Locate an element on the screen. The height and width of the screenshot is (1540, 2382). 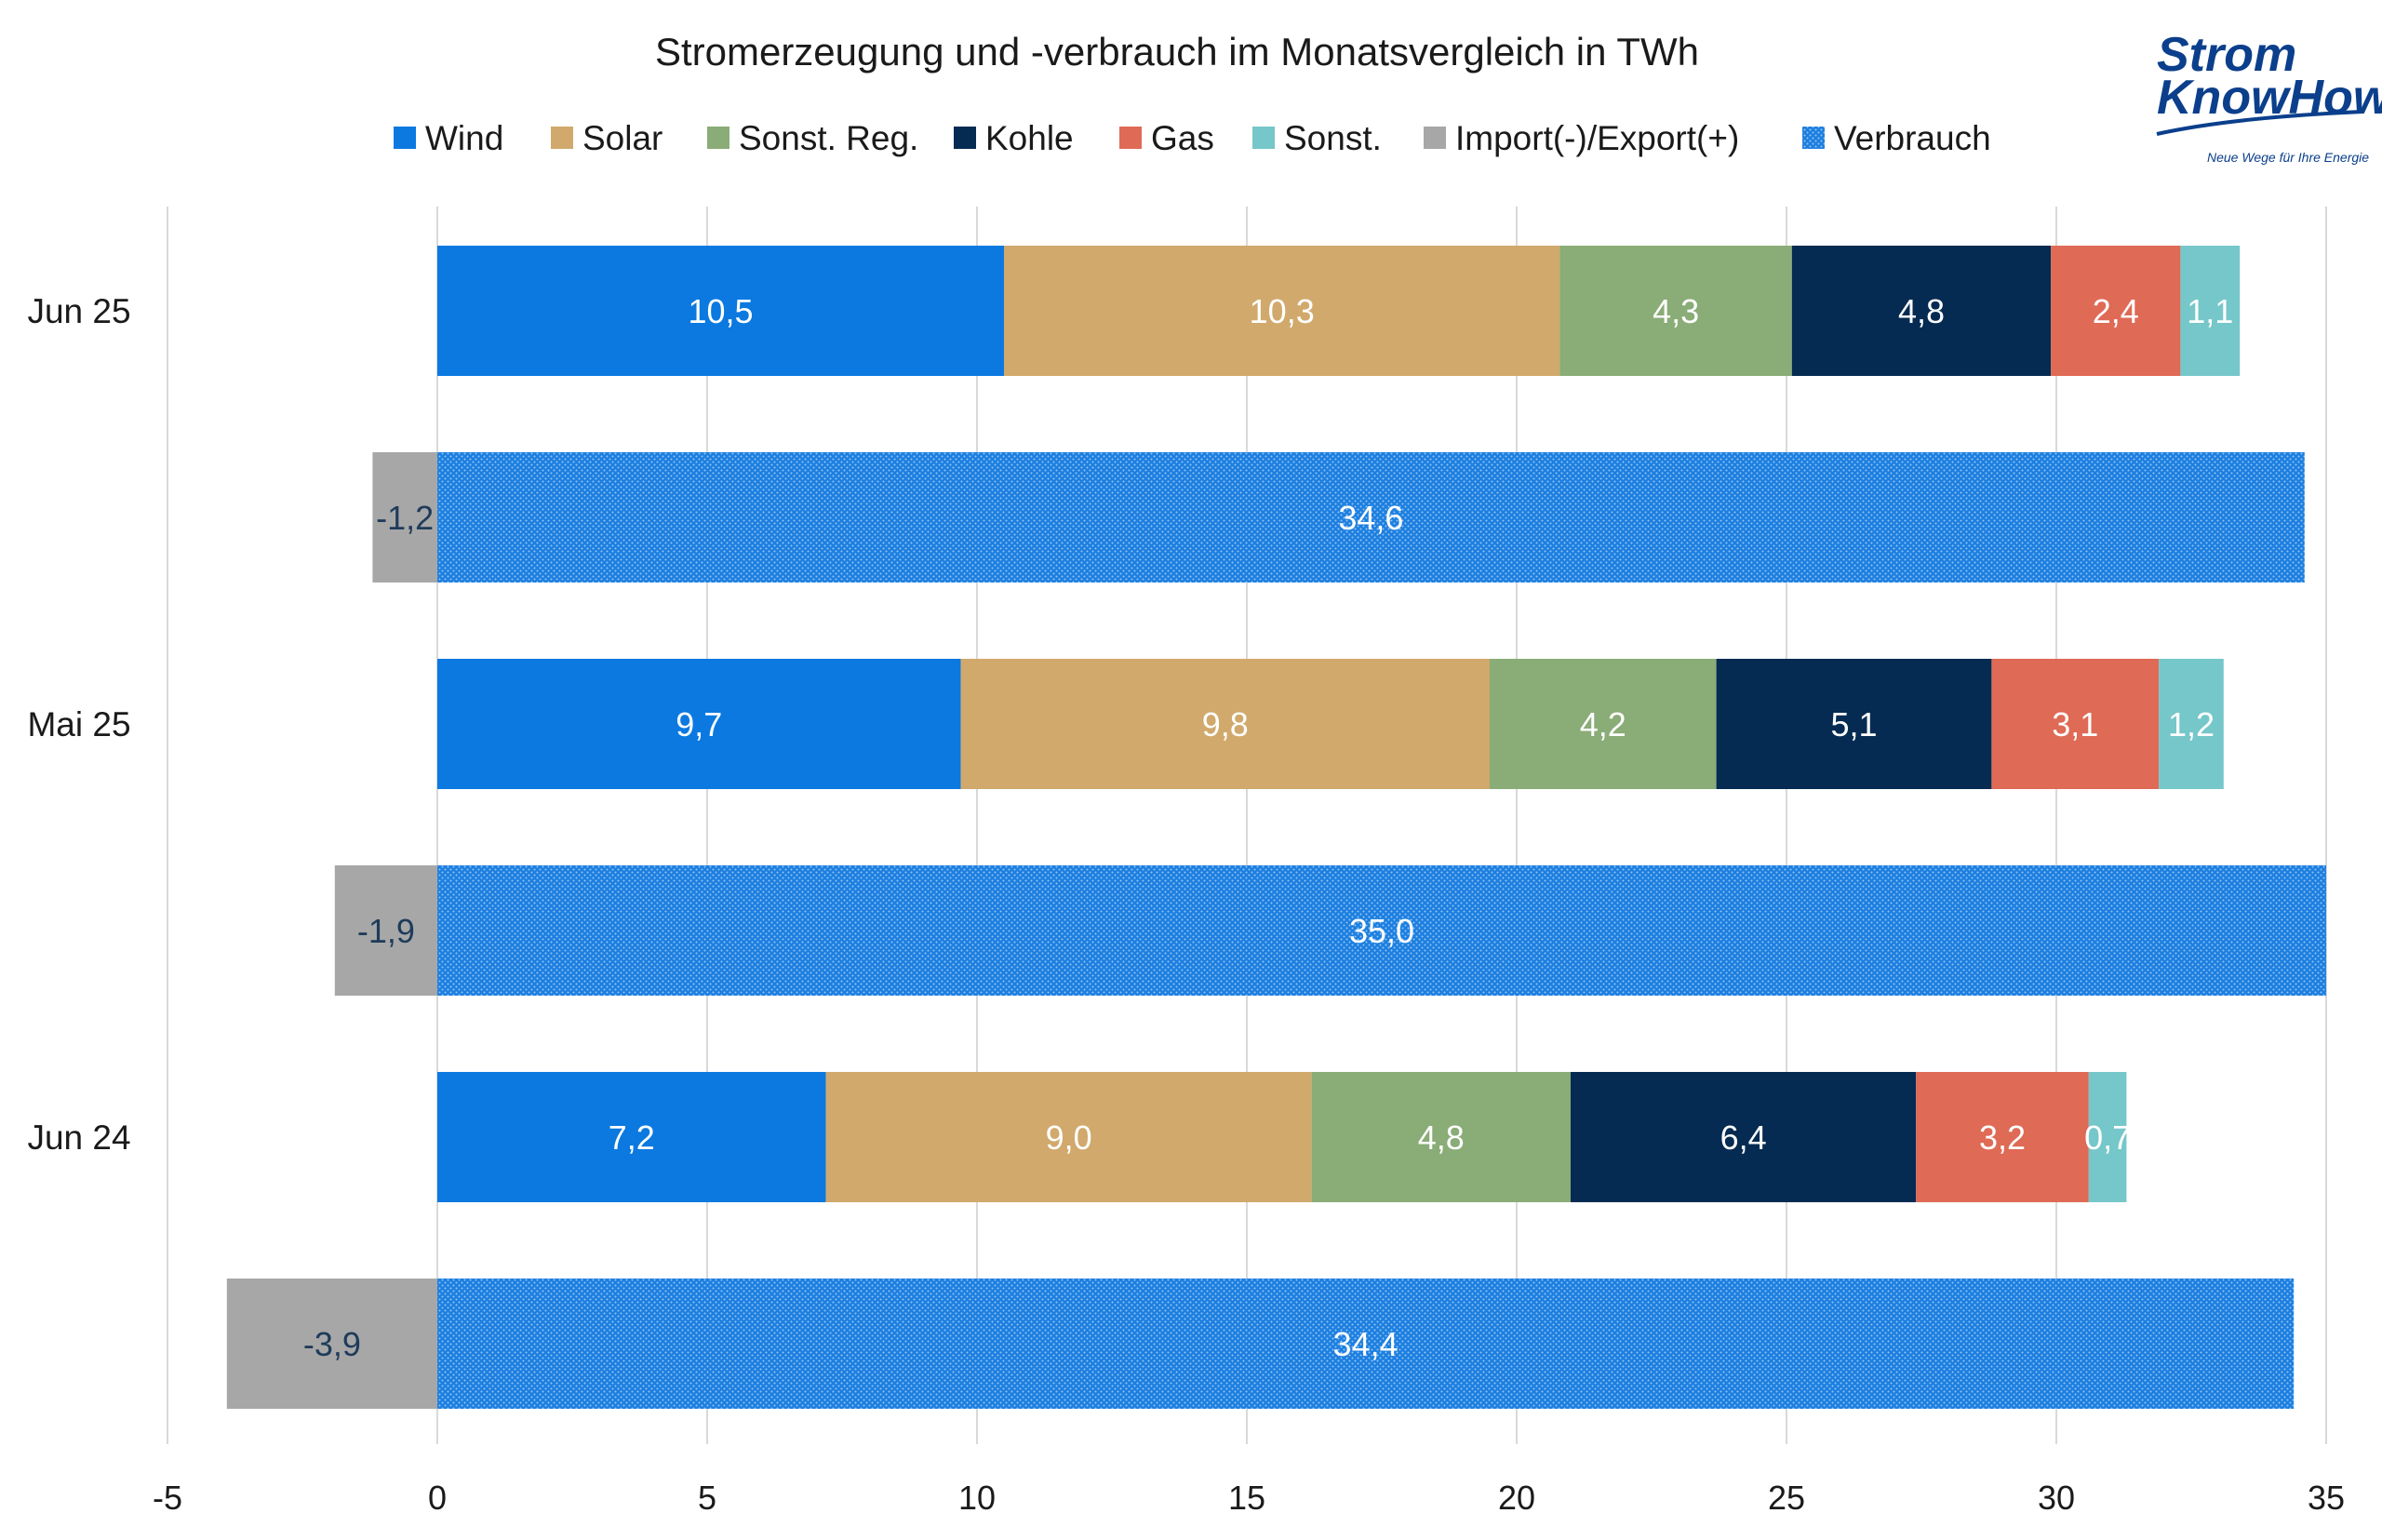
data-label-solar: 9,8 is located at coordinates (1225, 724).